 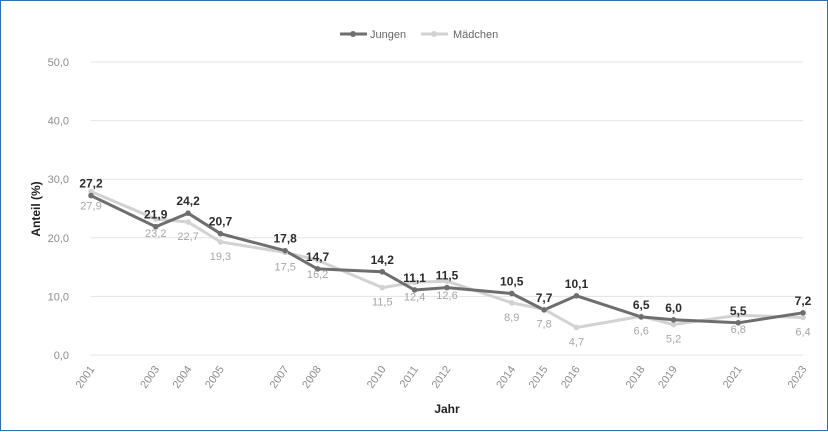 I want to click on data-label-maedchen: 27,9, so click(x=90, y=207).